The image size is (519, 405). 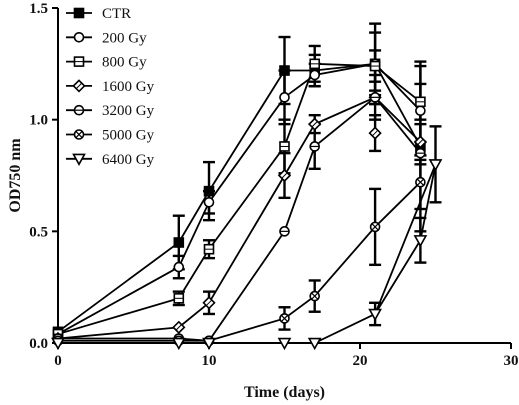 I want to click on legend-label-3200-gy: 3200 Gy, so click(x=128, y=111).